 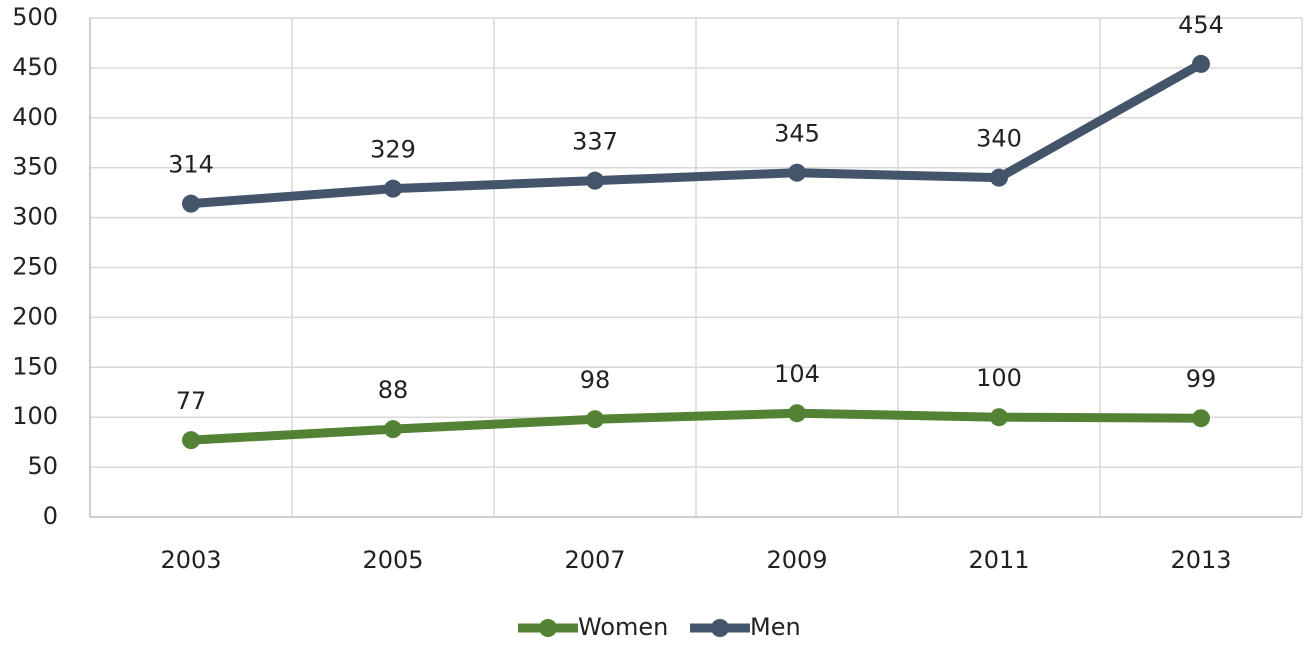 What do you see at coordinates (594, 560) in the screenshot?
I see `x-tick-label: 2007` at bounding box center [594, 560].